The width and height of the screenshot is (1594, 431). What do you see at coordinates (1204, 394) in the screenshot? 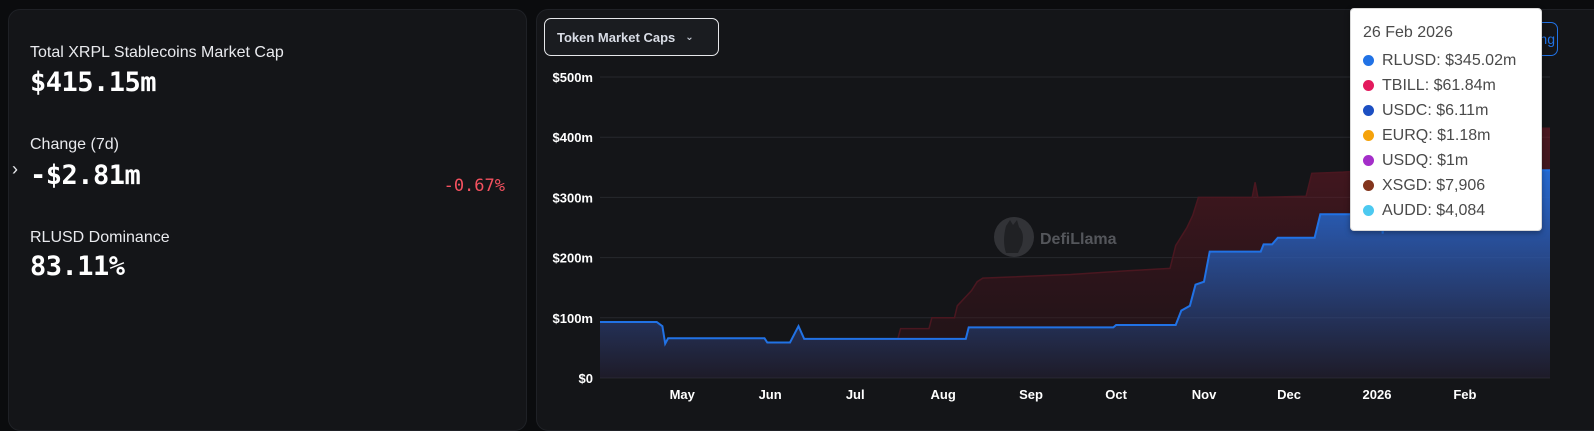
I see `x-tick-label: Nov` at bounding box center [1204, 394].